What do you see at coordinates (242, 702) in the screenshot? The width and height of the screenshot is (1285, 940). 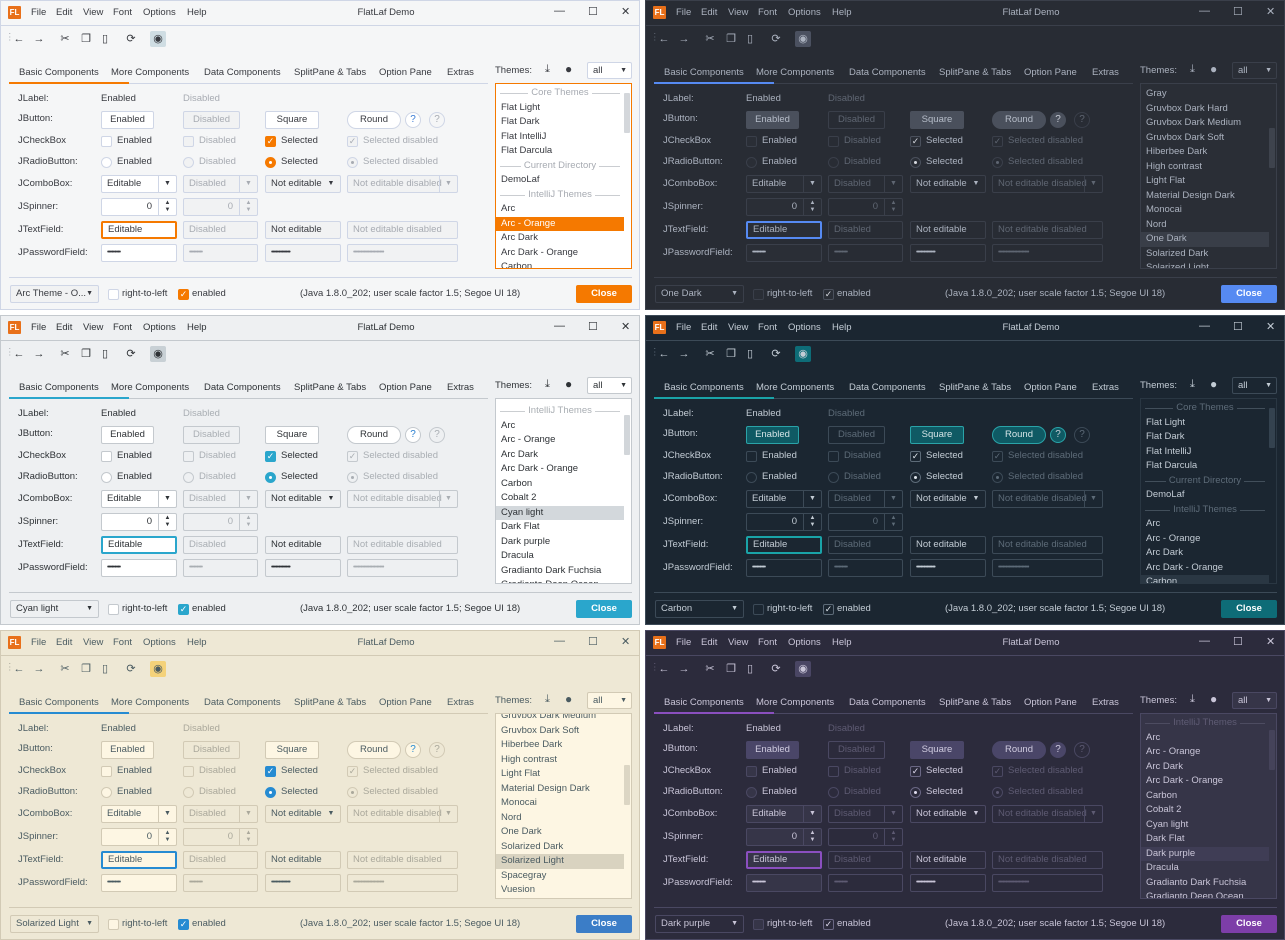 I see `tab-2: Data Components` at bounding box center [242, 702].